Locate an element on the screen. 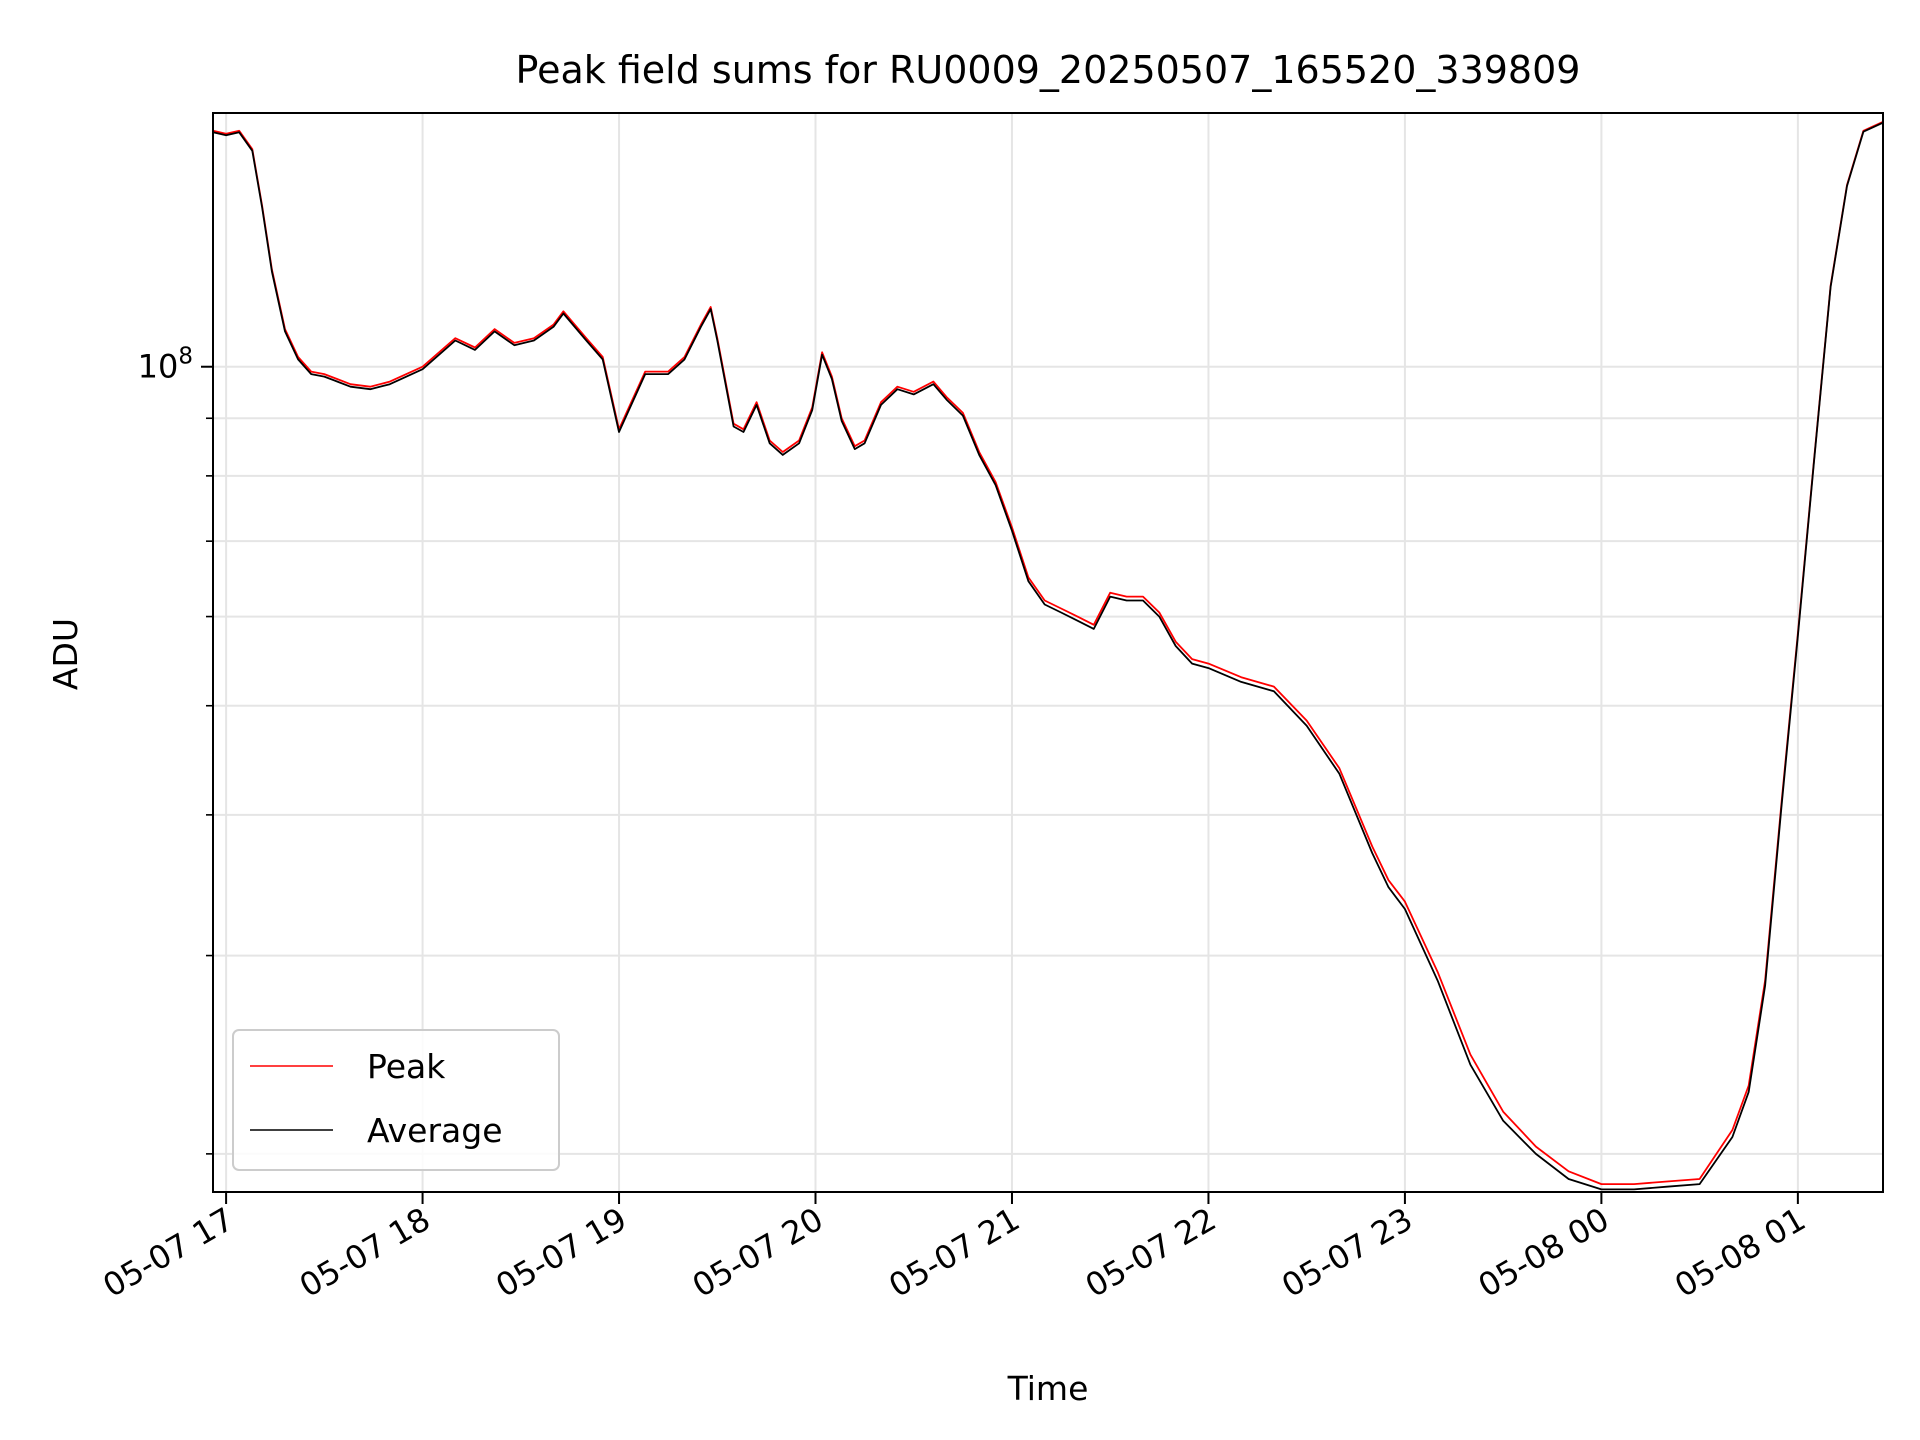  x-tick-label: 05-07 19 is located at coordinates (561, 1252).